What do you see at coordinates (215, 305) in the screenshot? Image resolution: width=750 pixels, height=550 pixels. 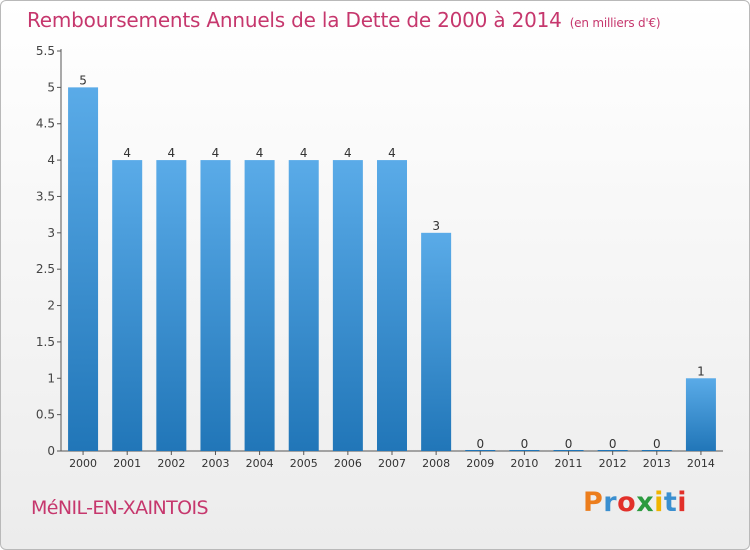 I see `bar-2003` at bounding box center [215, 305].